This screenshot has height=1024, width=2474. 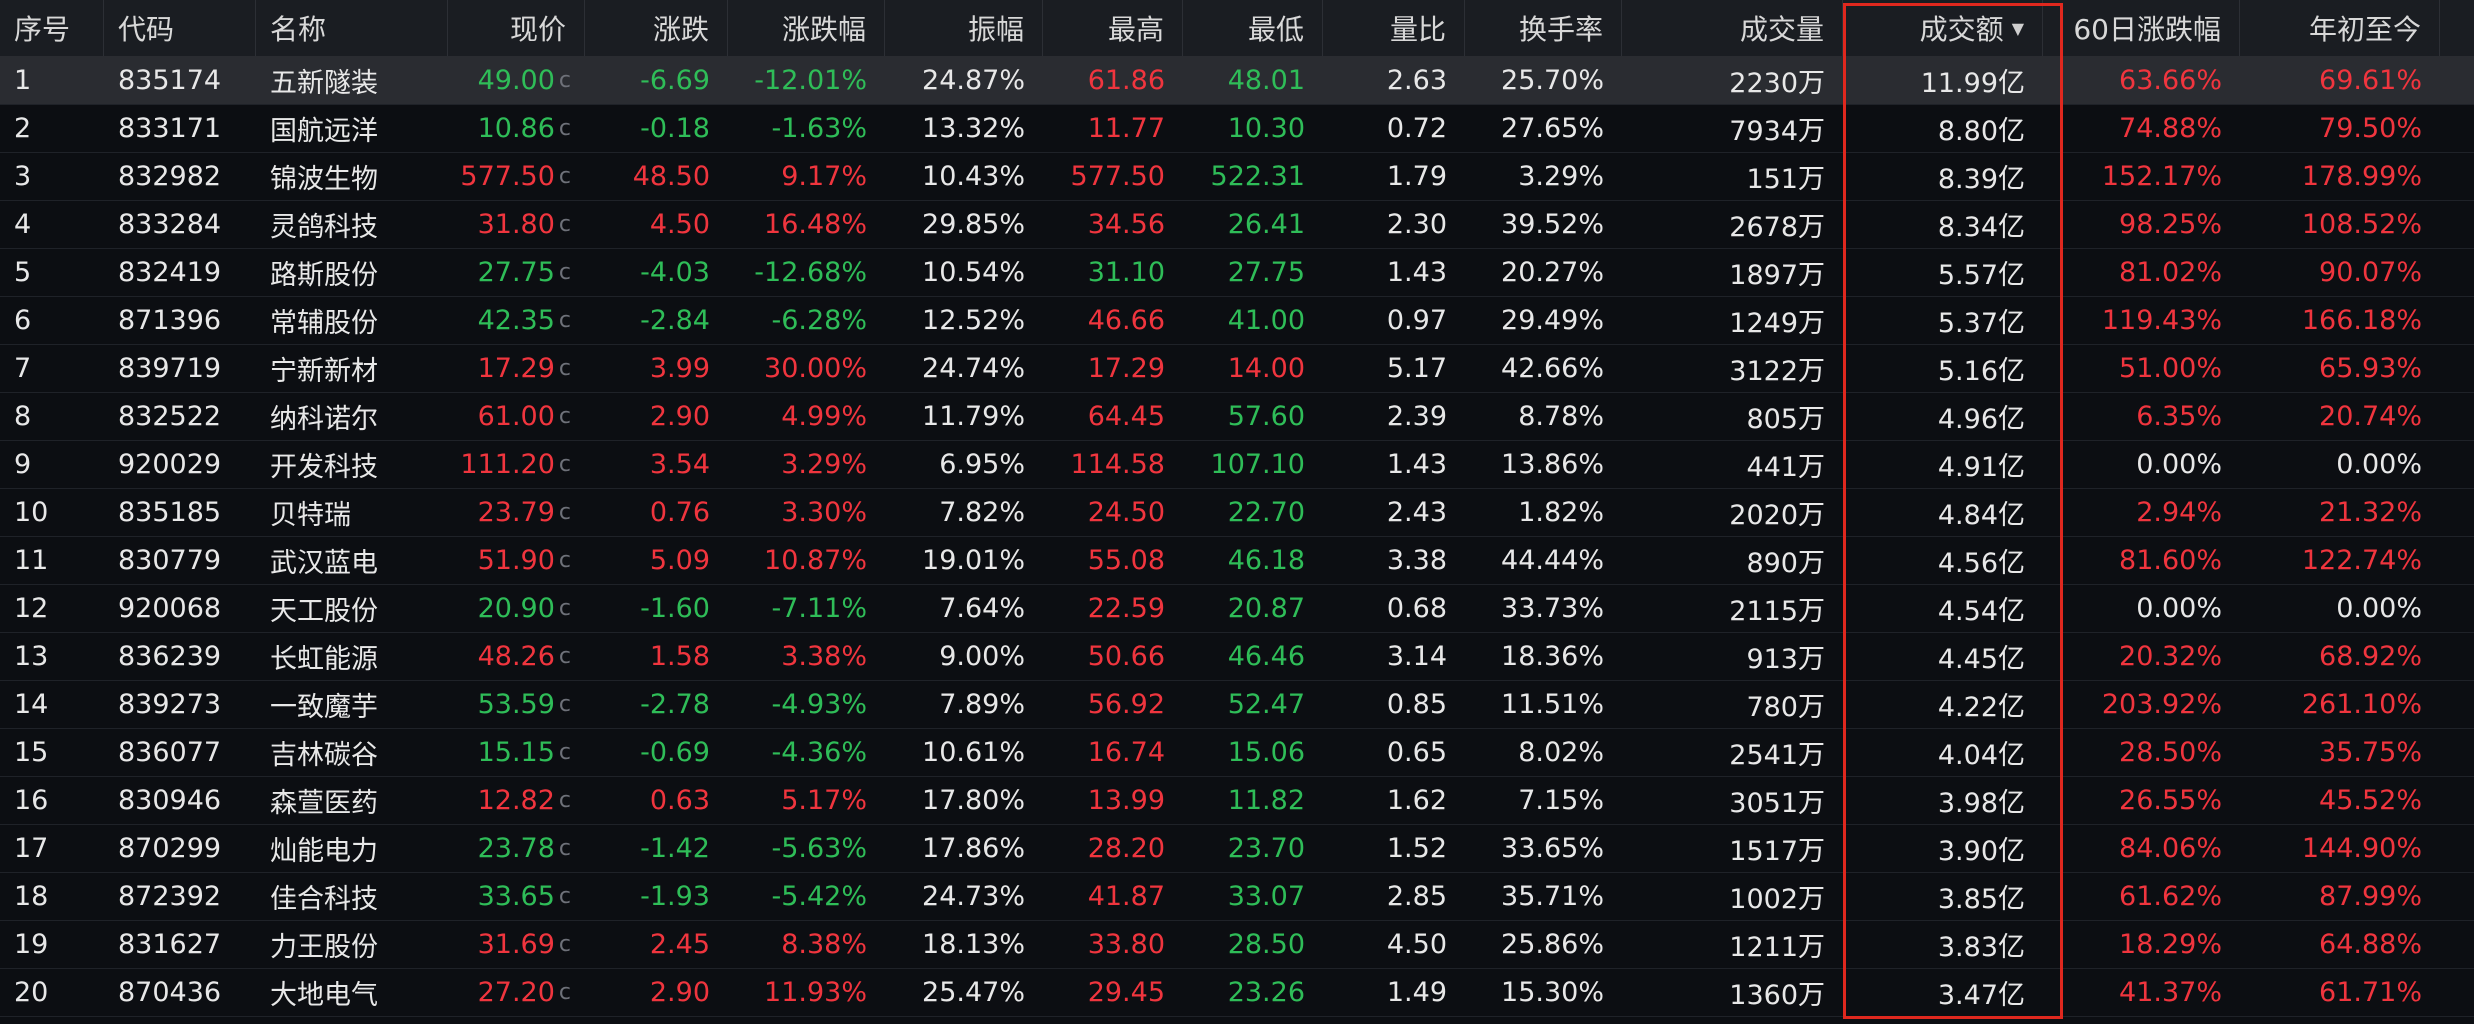 I want to click on cell-price: 15.15 c, so click(x=516, y=752).